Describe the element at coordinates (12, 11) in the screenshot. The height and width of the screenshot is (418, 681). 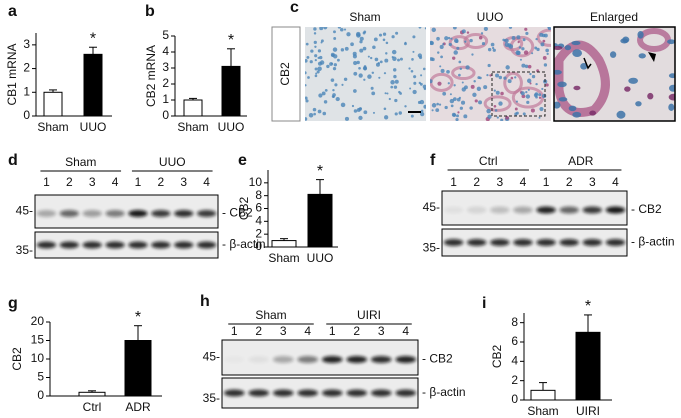
I see `panel-letter: a` at that location.